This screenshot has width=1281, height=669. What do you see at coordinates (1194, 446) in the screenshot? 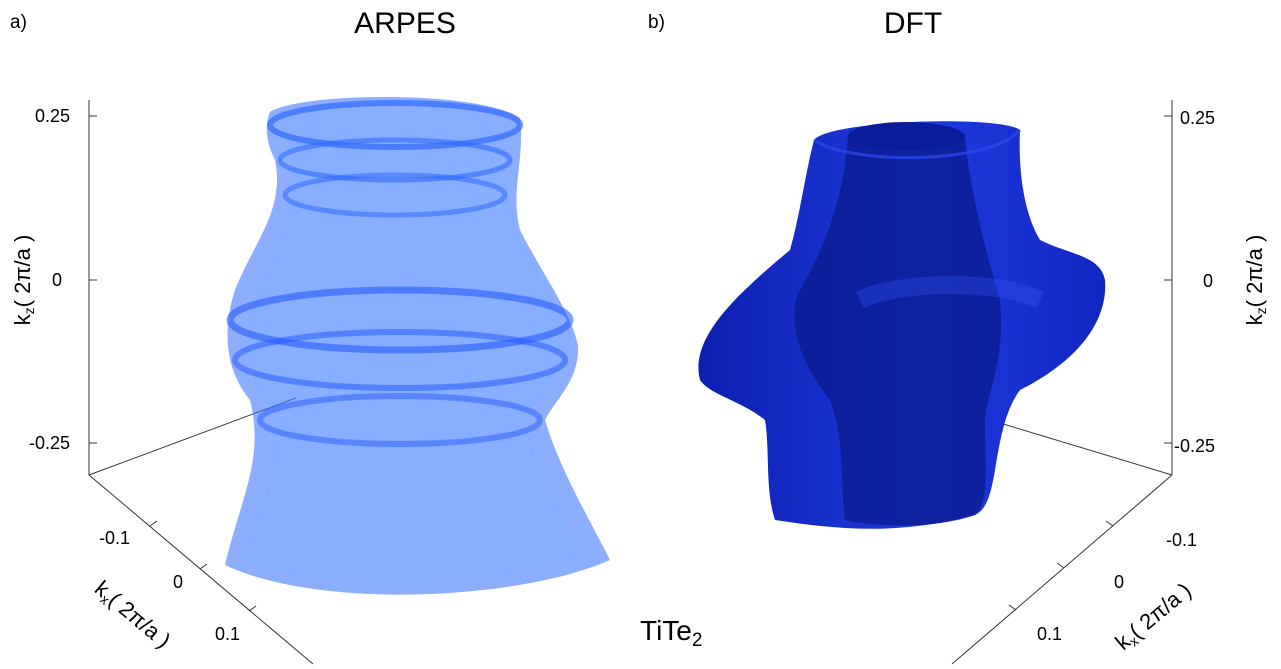
I see `b-kz-tick-3: -0.25` at bounding box center [1194, 446].